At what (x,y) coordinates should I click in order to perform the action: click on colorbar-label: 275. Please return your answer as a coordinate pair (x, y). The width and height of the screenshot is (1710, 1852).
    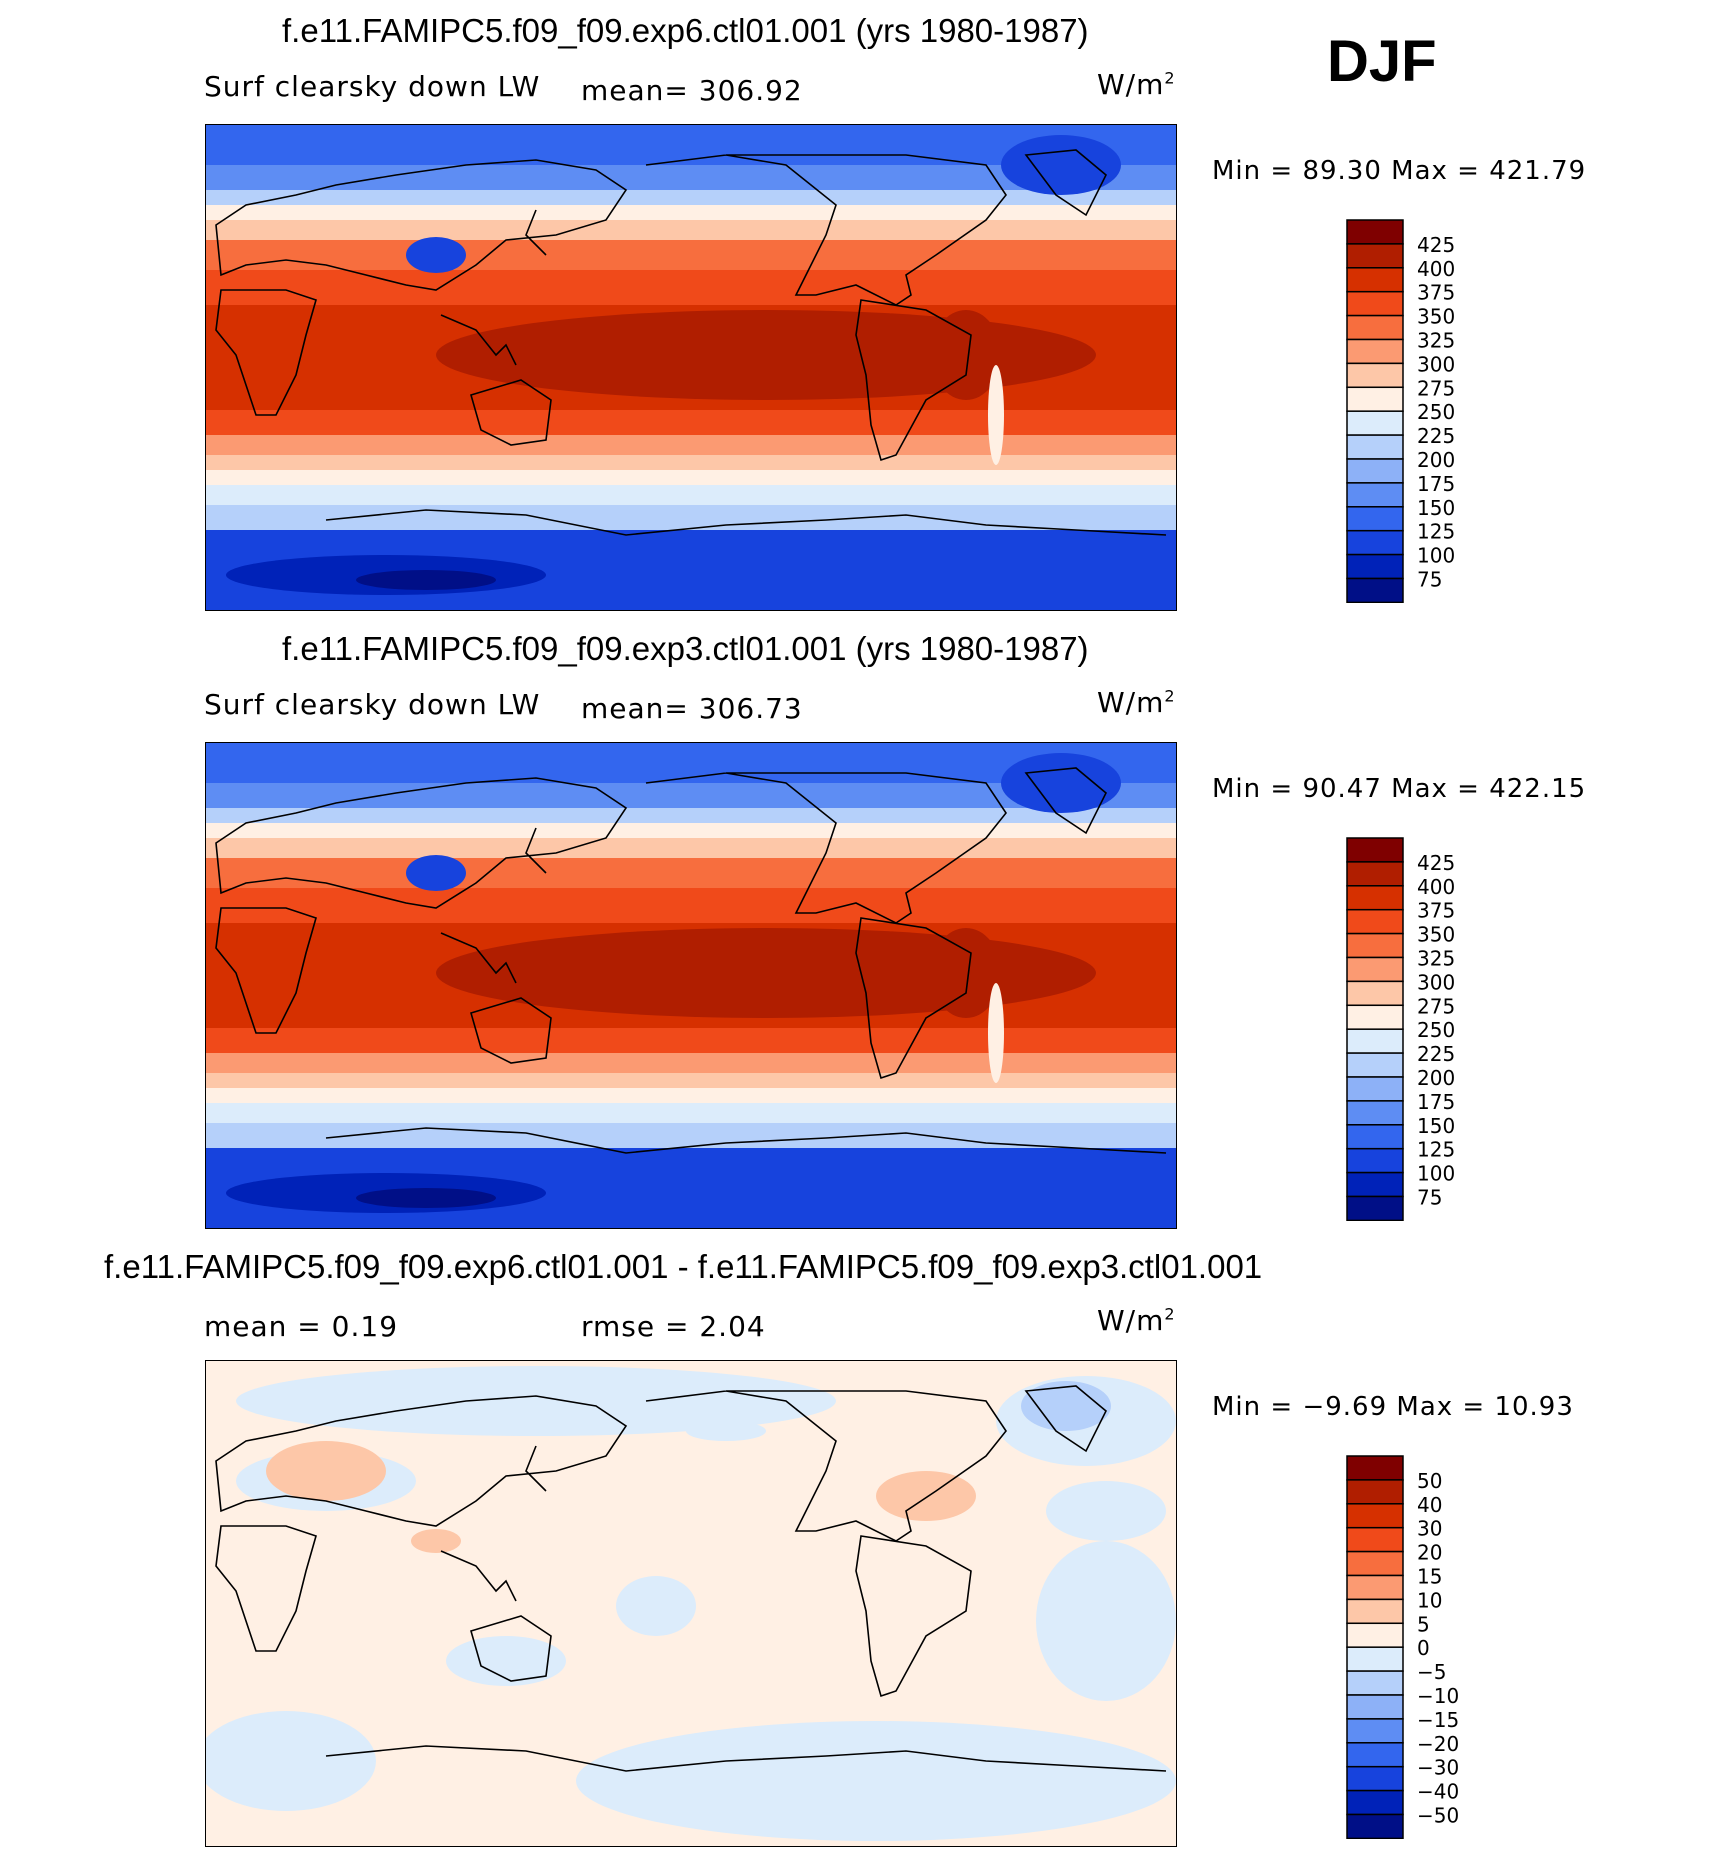
    Looking at the image, I should click on (1436, 388).